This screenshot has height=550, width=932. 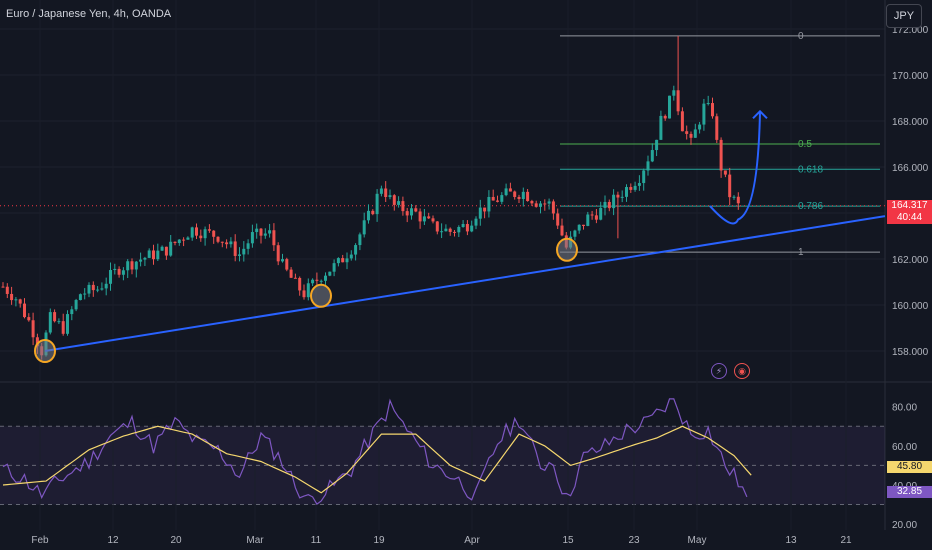 I want to click on price-tick-label: 158.000, so click(x=910, y=352).